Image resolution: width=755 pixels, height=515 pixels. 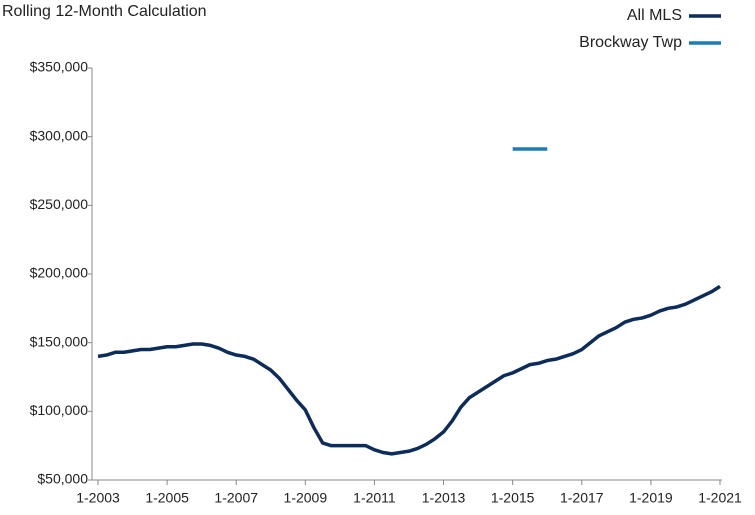 What do you see at coordinates (59, 204) in the screenshot?
I see `y-tick-label: $250,000` at bounding box center [59, 204].